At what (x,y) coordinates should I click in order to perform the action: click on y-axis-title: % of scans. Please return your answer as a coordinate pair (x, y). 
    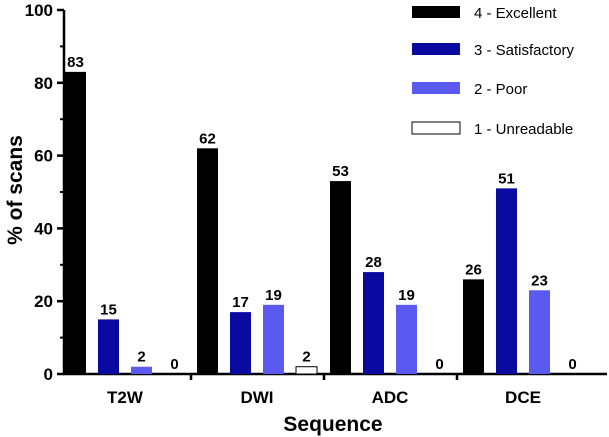
    Looking at the image, I should click on (15, 190).